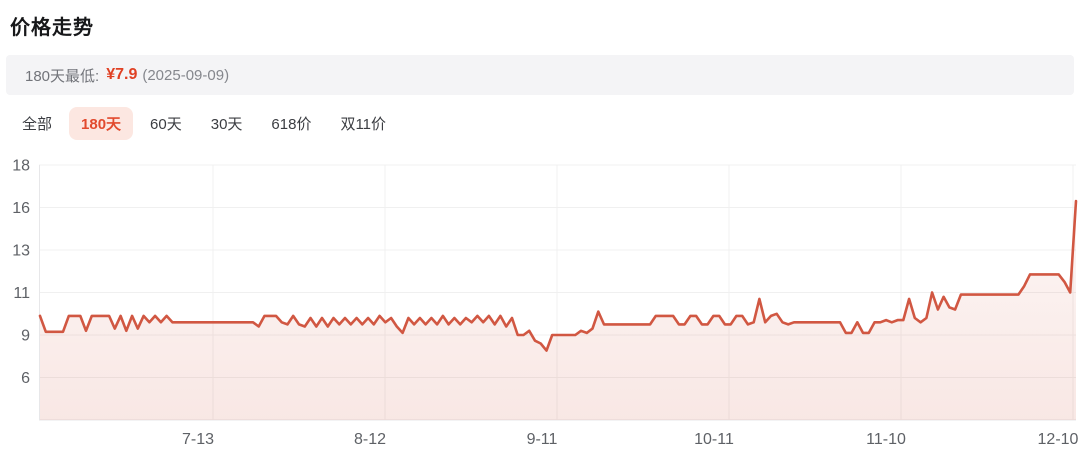 The height and width of the screenshot is (457, 1080). What do you see at coordinates (370, 439) in the screenshot?
I see `x-tick-label: 8-12` at bounding box center [370, 439].